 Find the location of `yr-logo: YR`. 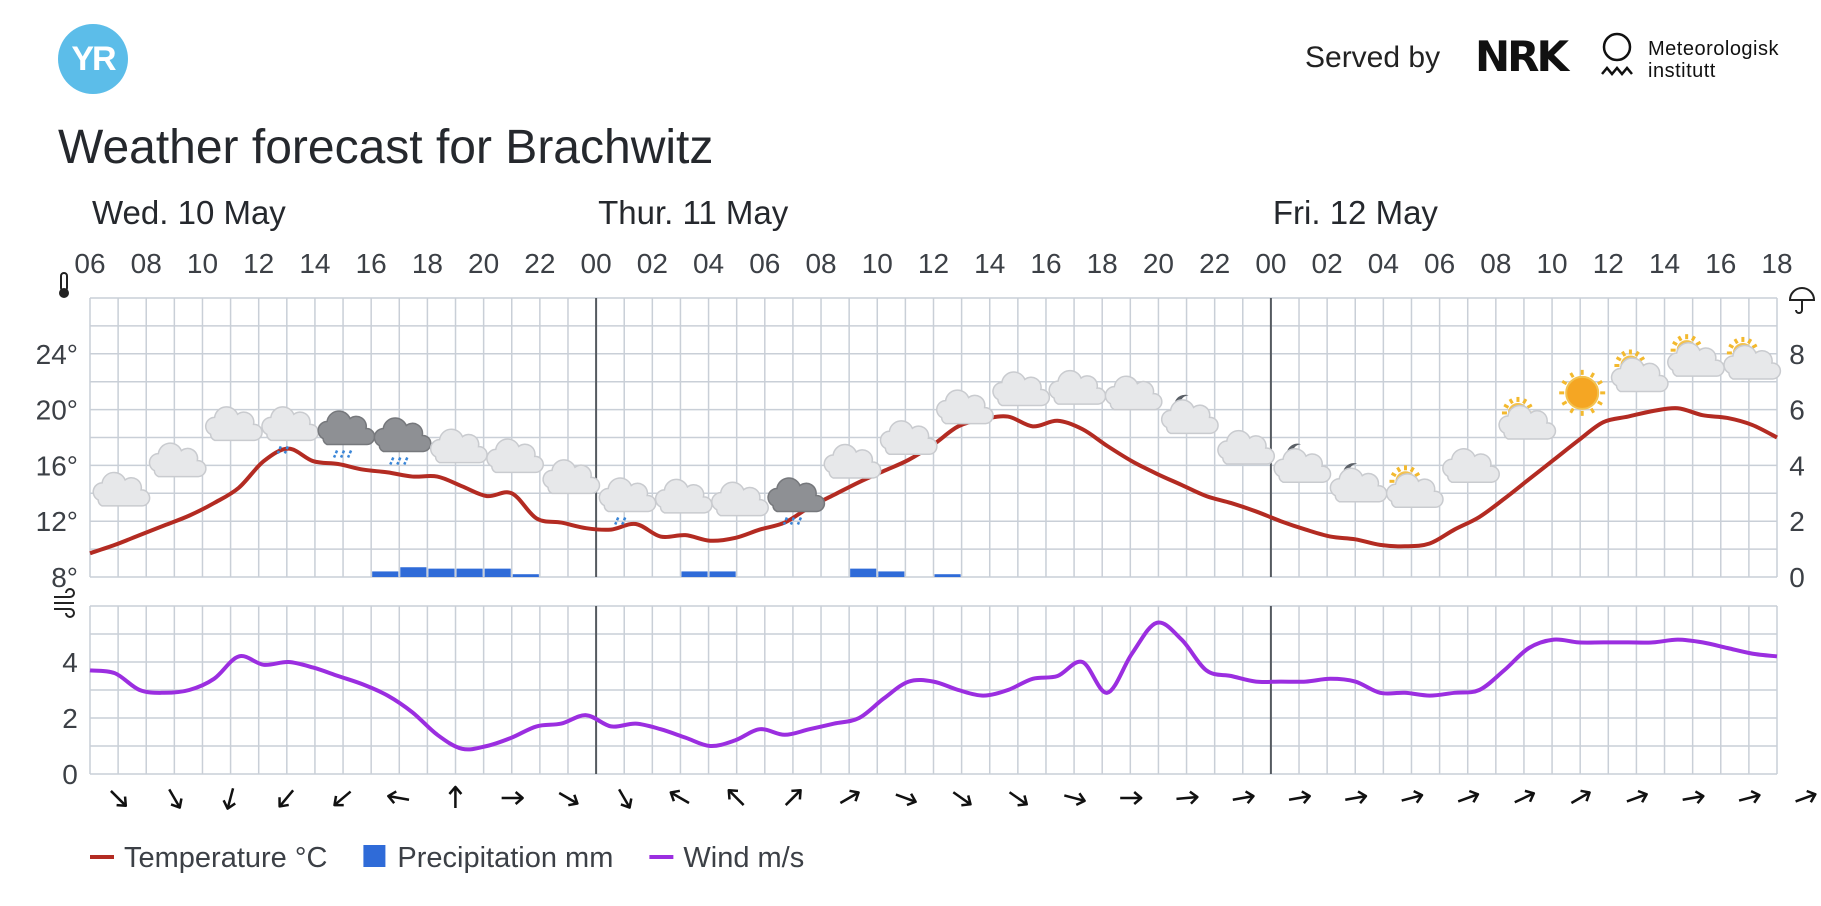

yr-logo: YR is located at coordinates (93, 59).